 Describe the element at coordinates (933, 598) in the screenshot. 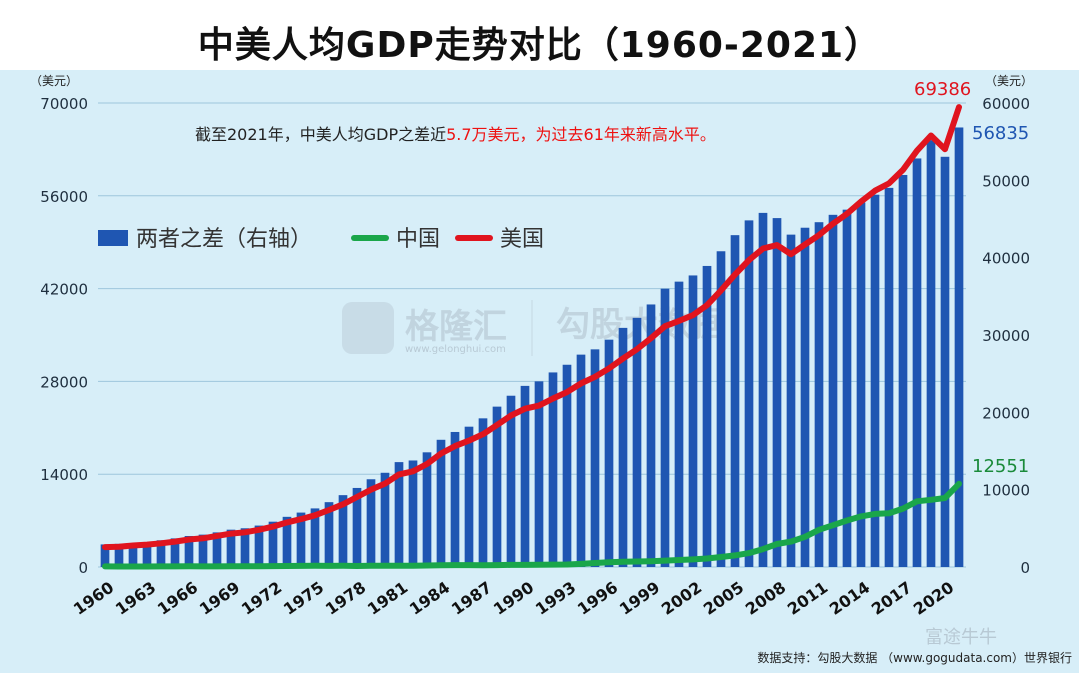

I see `x-tick-label: 2020` at that location.